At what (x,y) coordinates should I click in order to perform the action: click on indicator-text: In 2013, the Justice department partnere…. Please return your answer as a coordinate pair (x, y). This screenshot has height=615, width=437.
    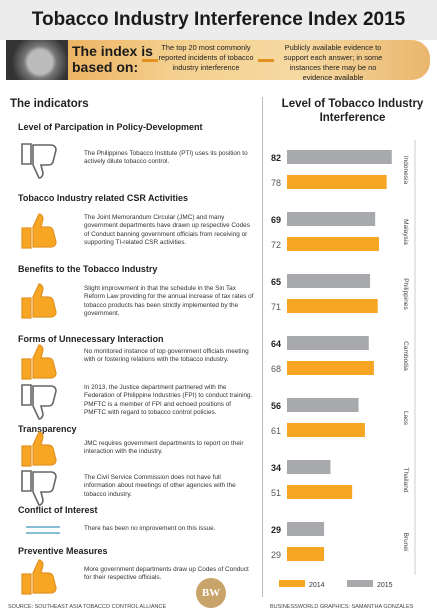
    Looking at the image, I should click on (169, 401).